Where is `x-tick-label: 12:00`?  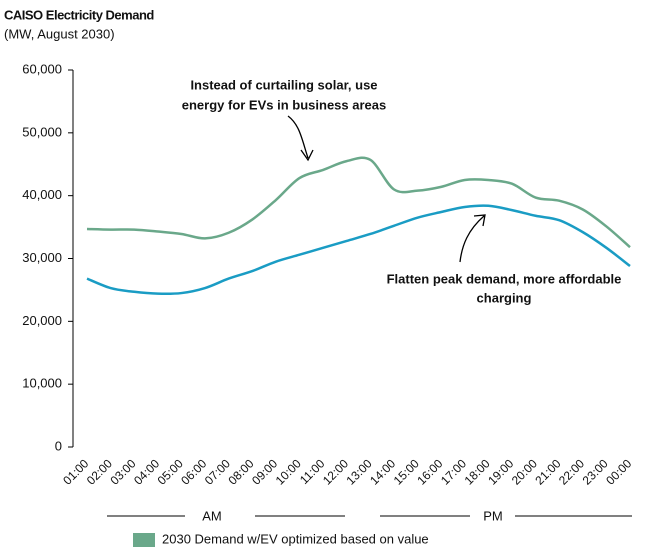 x-tick-label: 12:00 is located at coordinates (335, 471).